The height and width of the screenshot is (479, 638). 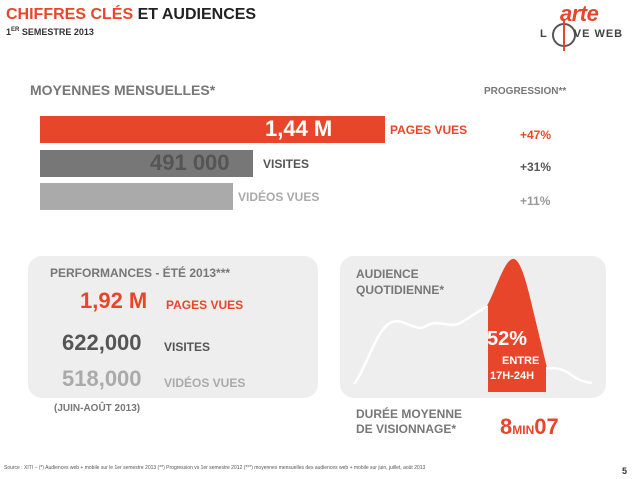 I want to click on duration-minutes: 8, so click(x=506, y=426).